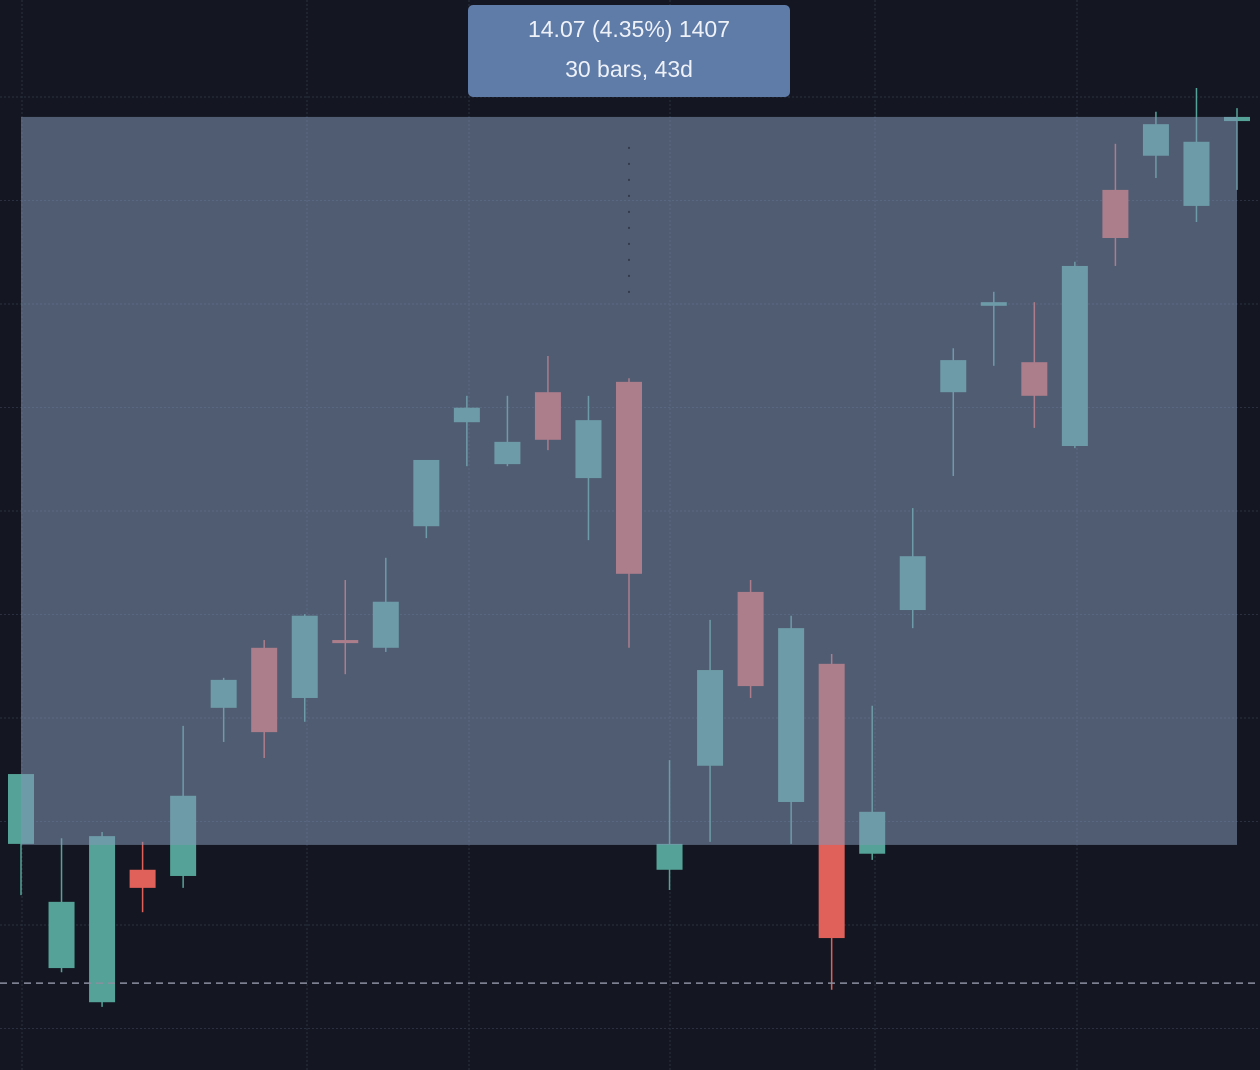 The width and height of the screenshot is (1260, 1070). What do you see at coordinates (629, 69) in the screenshot?
I see `measure-bars: 30 bars, 43d` at bounding box center [629, 69].